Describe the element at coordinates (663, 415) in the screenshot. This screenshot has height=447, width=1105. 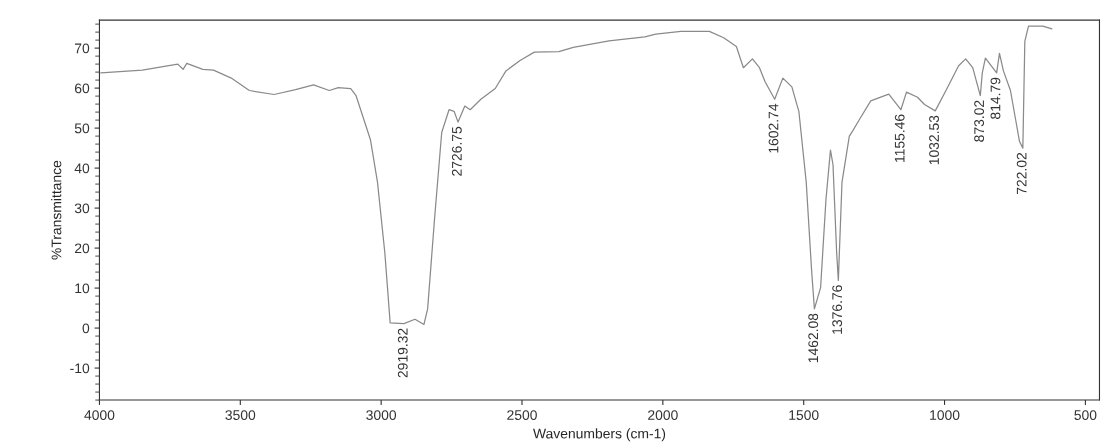
I see `x-tick-label: 2000` at that location.